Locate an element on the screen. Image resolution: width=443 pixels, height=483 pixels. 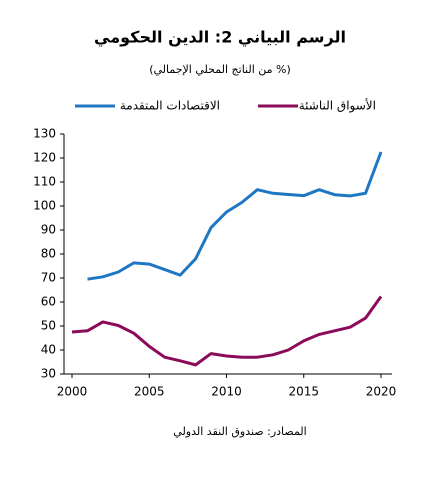
y-tick-label: 30 is located at coordinates (48, 374).